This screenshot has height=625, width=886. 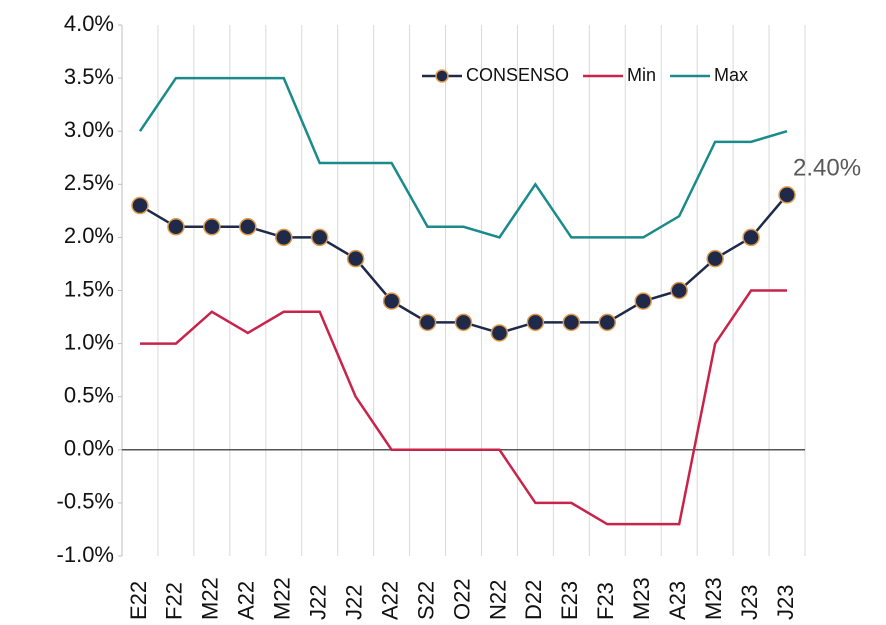 I want to click on y-tick-label: -0.5%, so click(x=85, y=501).